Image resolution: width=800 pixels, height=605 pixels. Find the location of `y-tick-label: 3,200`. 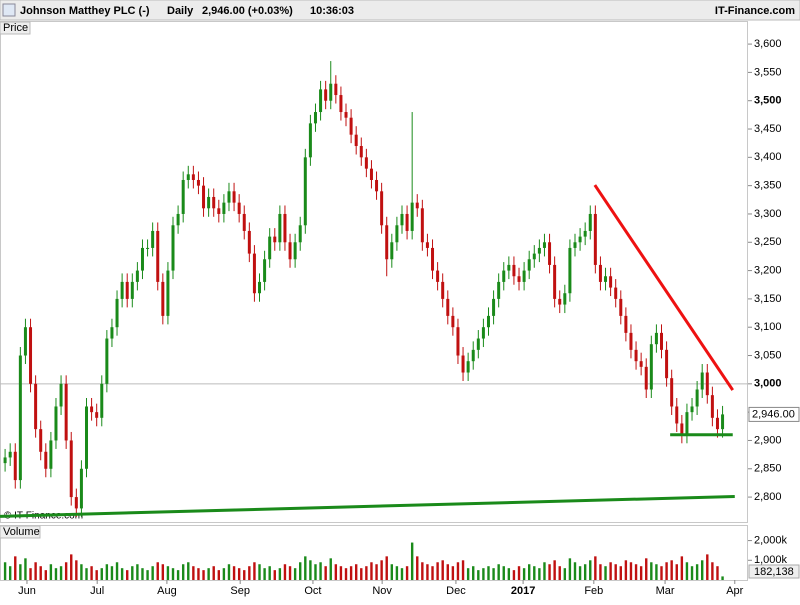

y-tick-label: 3,200 is located at coordinates (768, 270).